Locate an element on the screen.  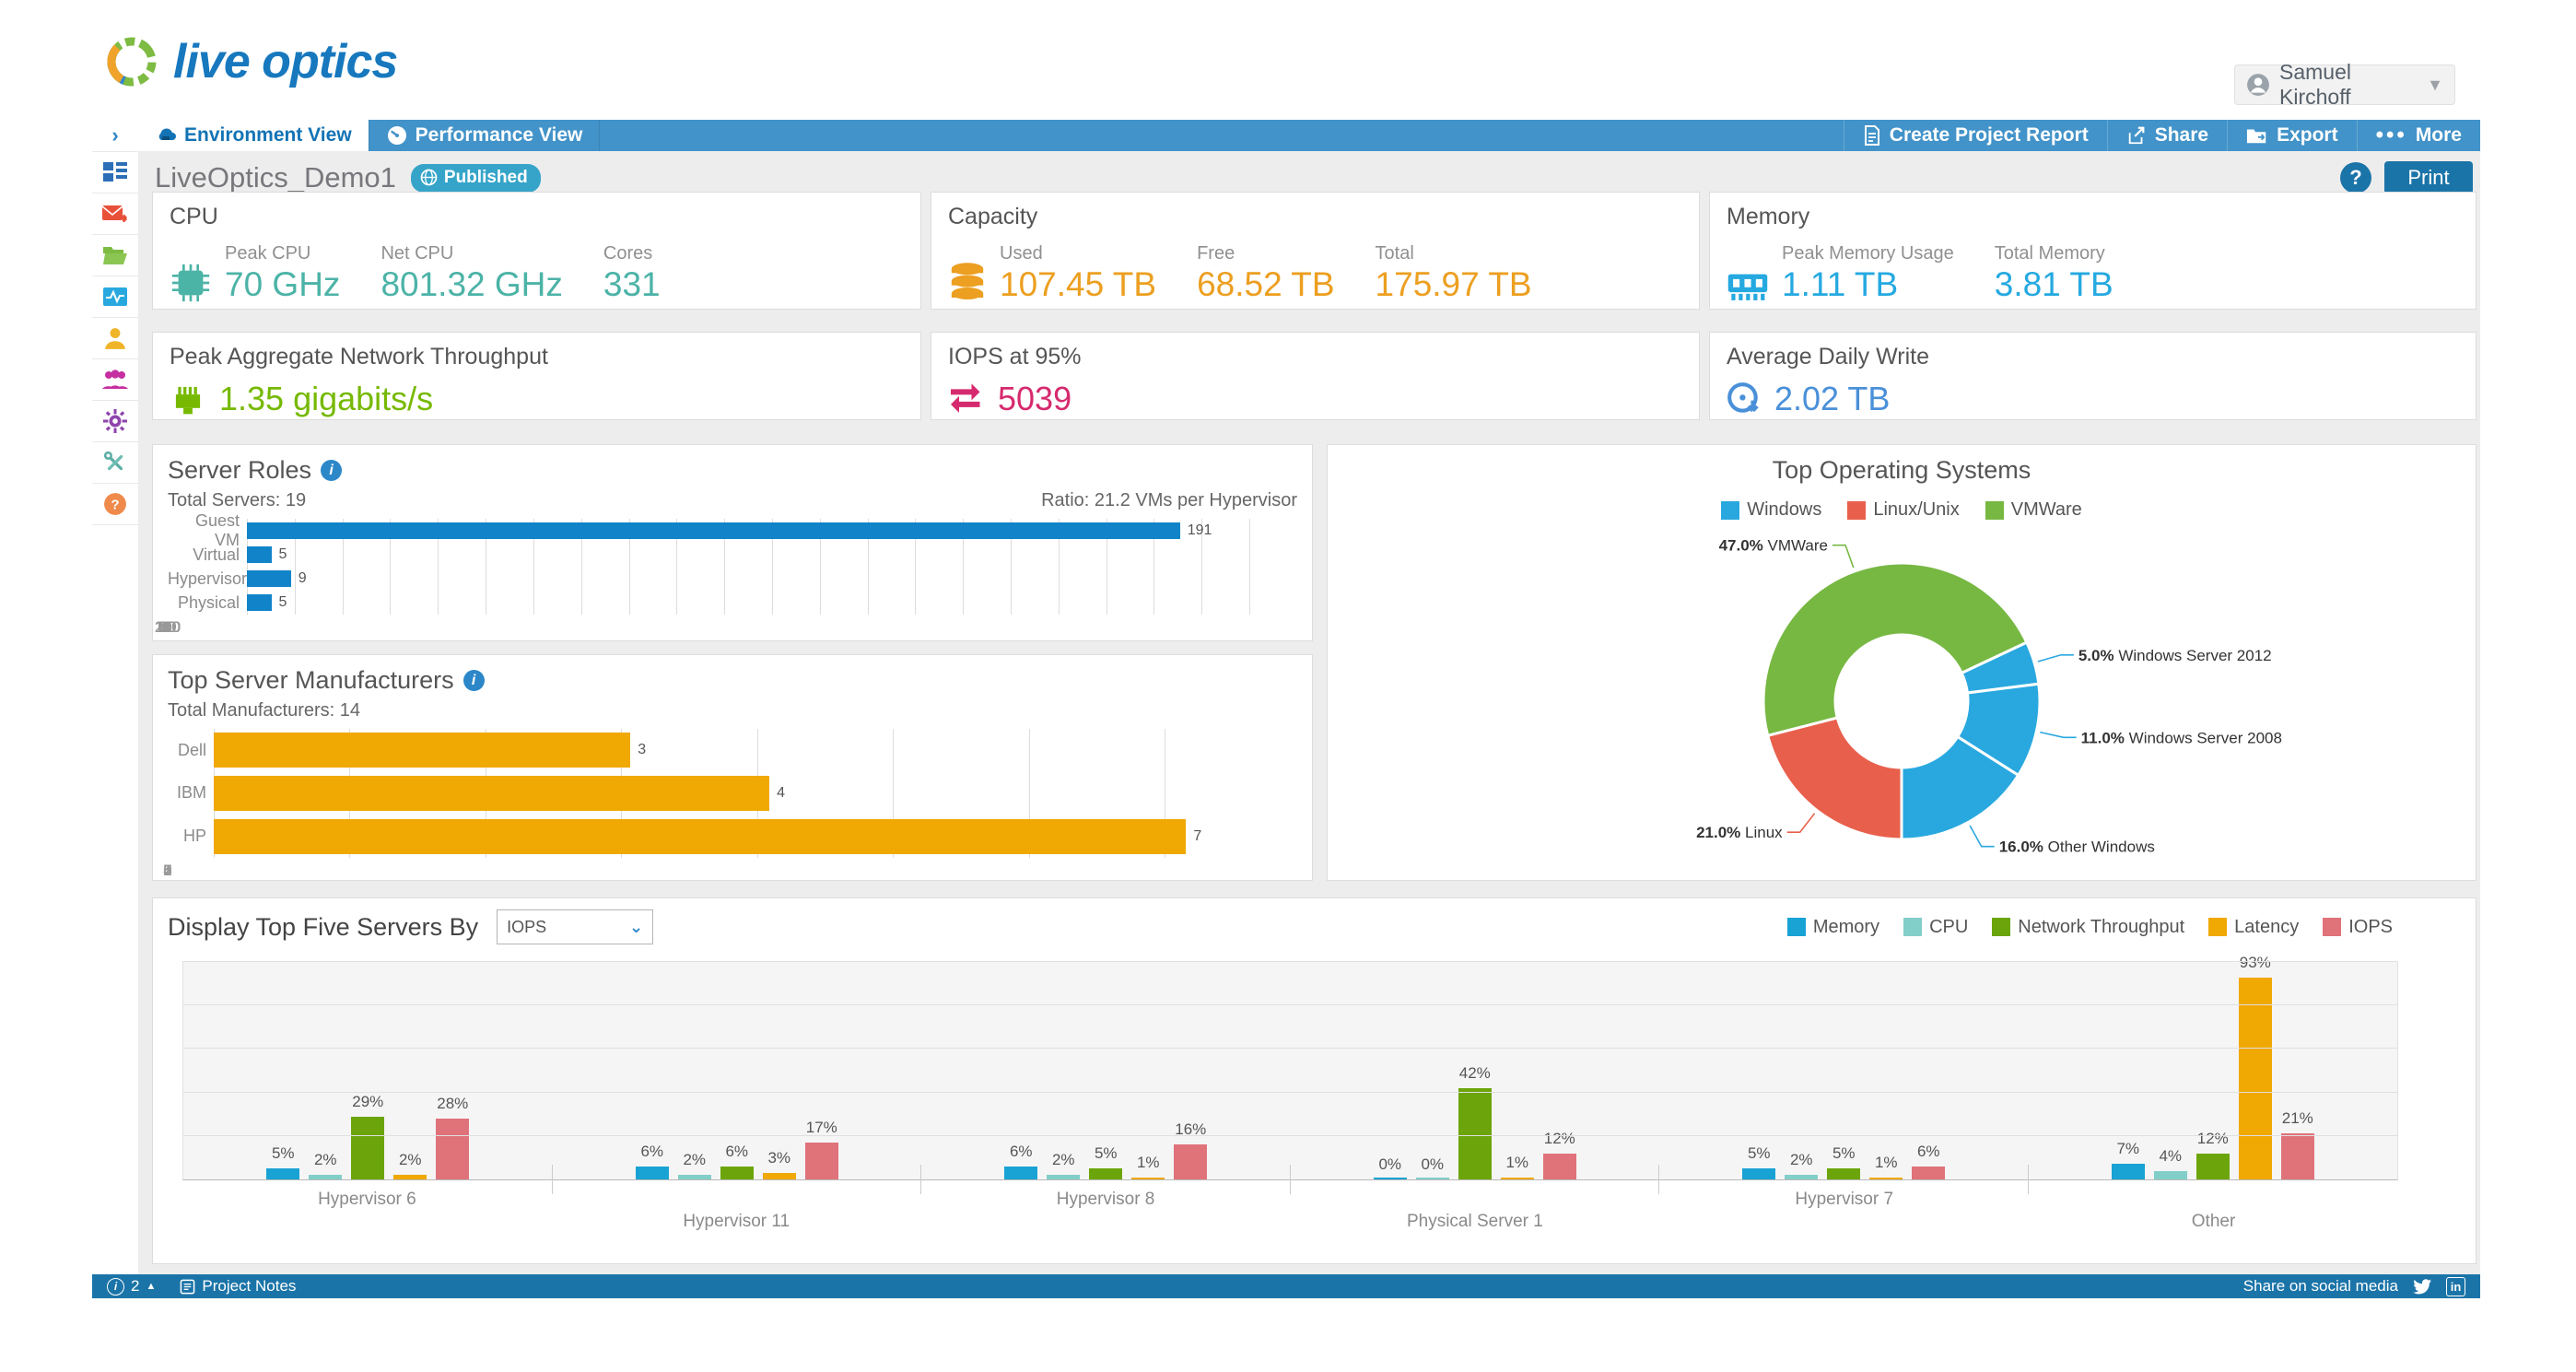
metric-peak-cpu: Peak CPU 70 GHz is located at coordinates (282, 273).